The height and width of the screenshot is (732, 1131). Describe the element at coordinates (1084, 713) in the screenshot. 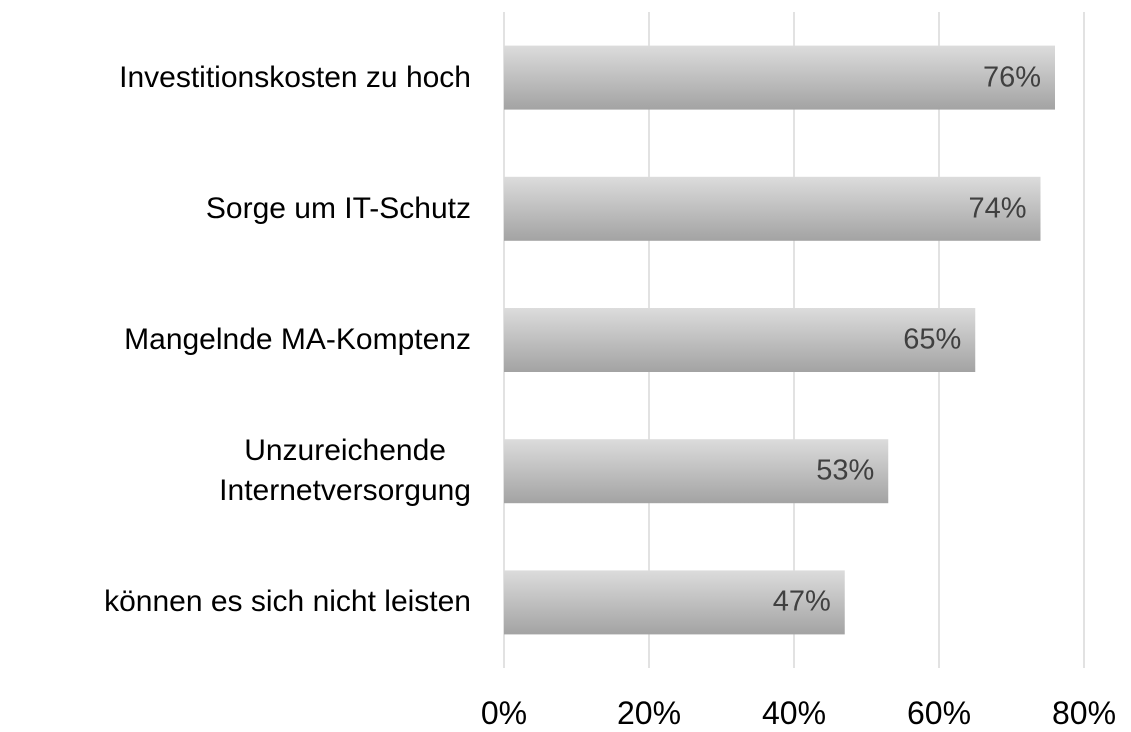

I see `x-tick-label: 80%` at that location.